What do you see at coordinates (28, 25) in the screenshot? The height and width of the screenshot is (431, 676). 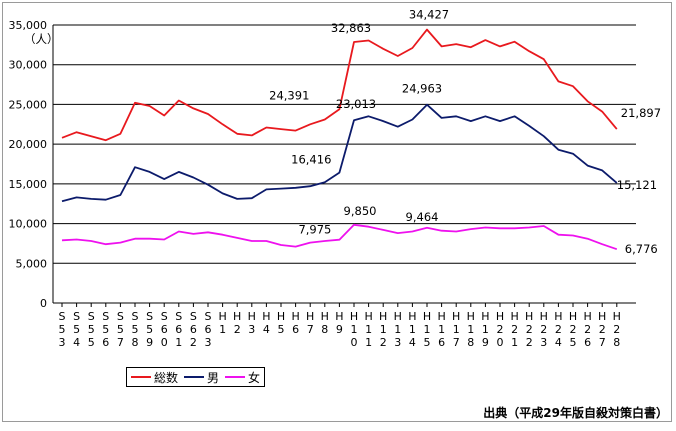 I see `y-tick-label: 35,000` at bounding box center [28, 25].